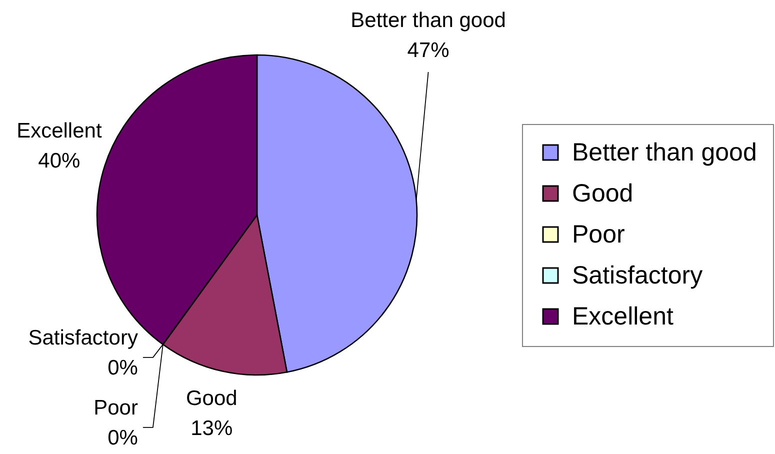  Describe the element at coordinates (638, 276) in the screenshot. I see `legend-label: Satisfactory` at that location.